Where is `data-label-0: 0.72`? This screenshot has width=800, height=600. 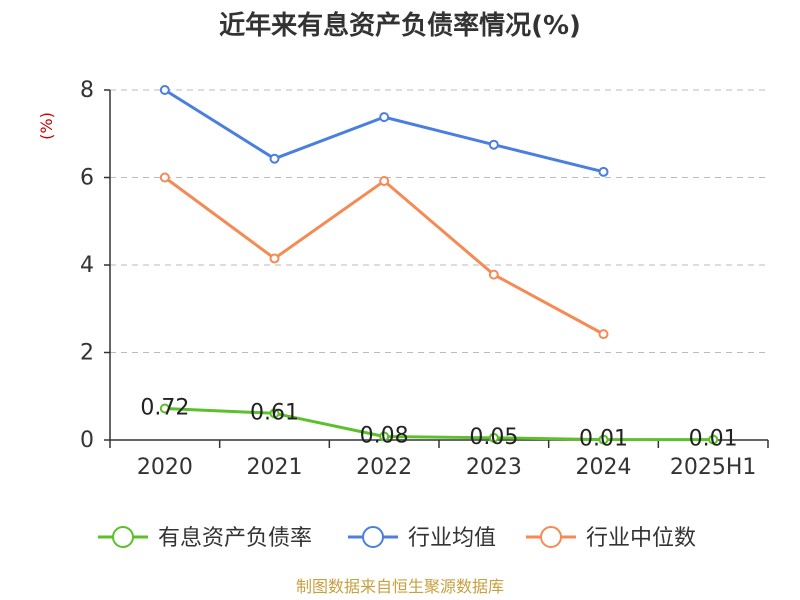 data-label-0: 0.72 is located at coordinates (164, 408).